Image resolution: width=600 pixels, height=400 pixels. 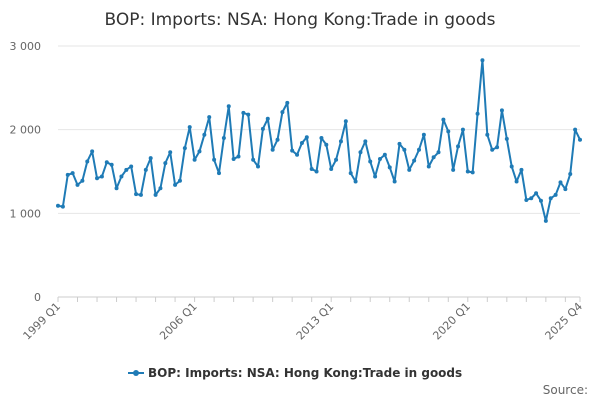 What do you see at coordinates (565, 390) in the screenshot?
I see `source-label: Source:` at bounding box center [565, 390].